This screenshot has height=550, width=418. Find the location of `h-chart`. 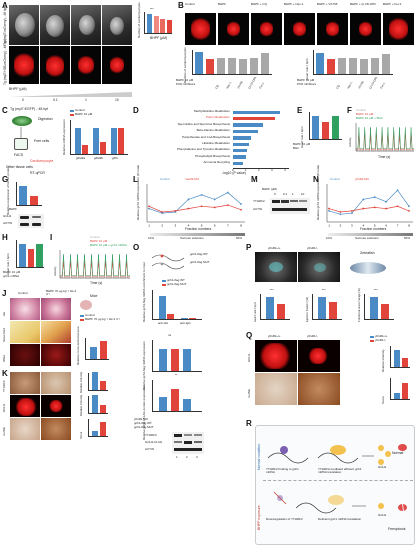

h-chart is located at coordinates (30, 254).